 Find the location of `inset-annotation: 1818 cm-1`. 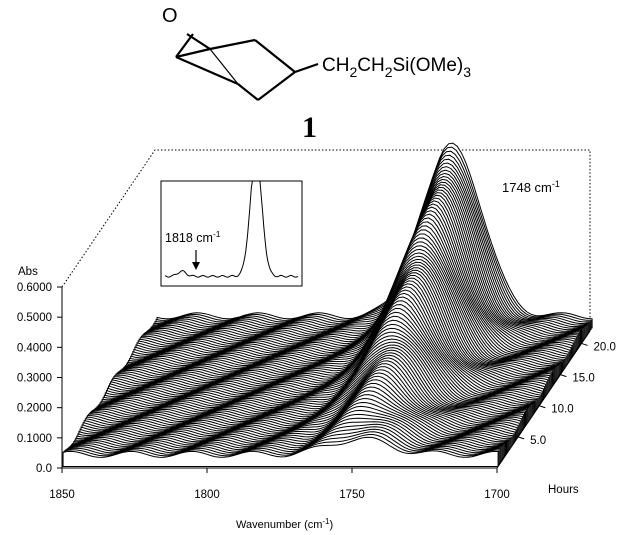

inset-annotation: 1818 cm-1 is located at coordinates (193, 237).